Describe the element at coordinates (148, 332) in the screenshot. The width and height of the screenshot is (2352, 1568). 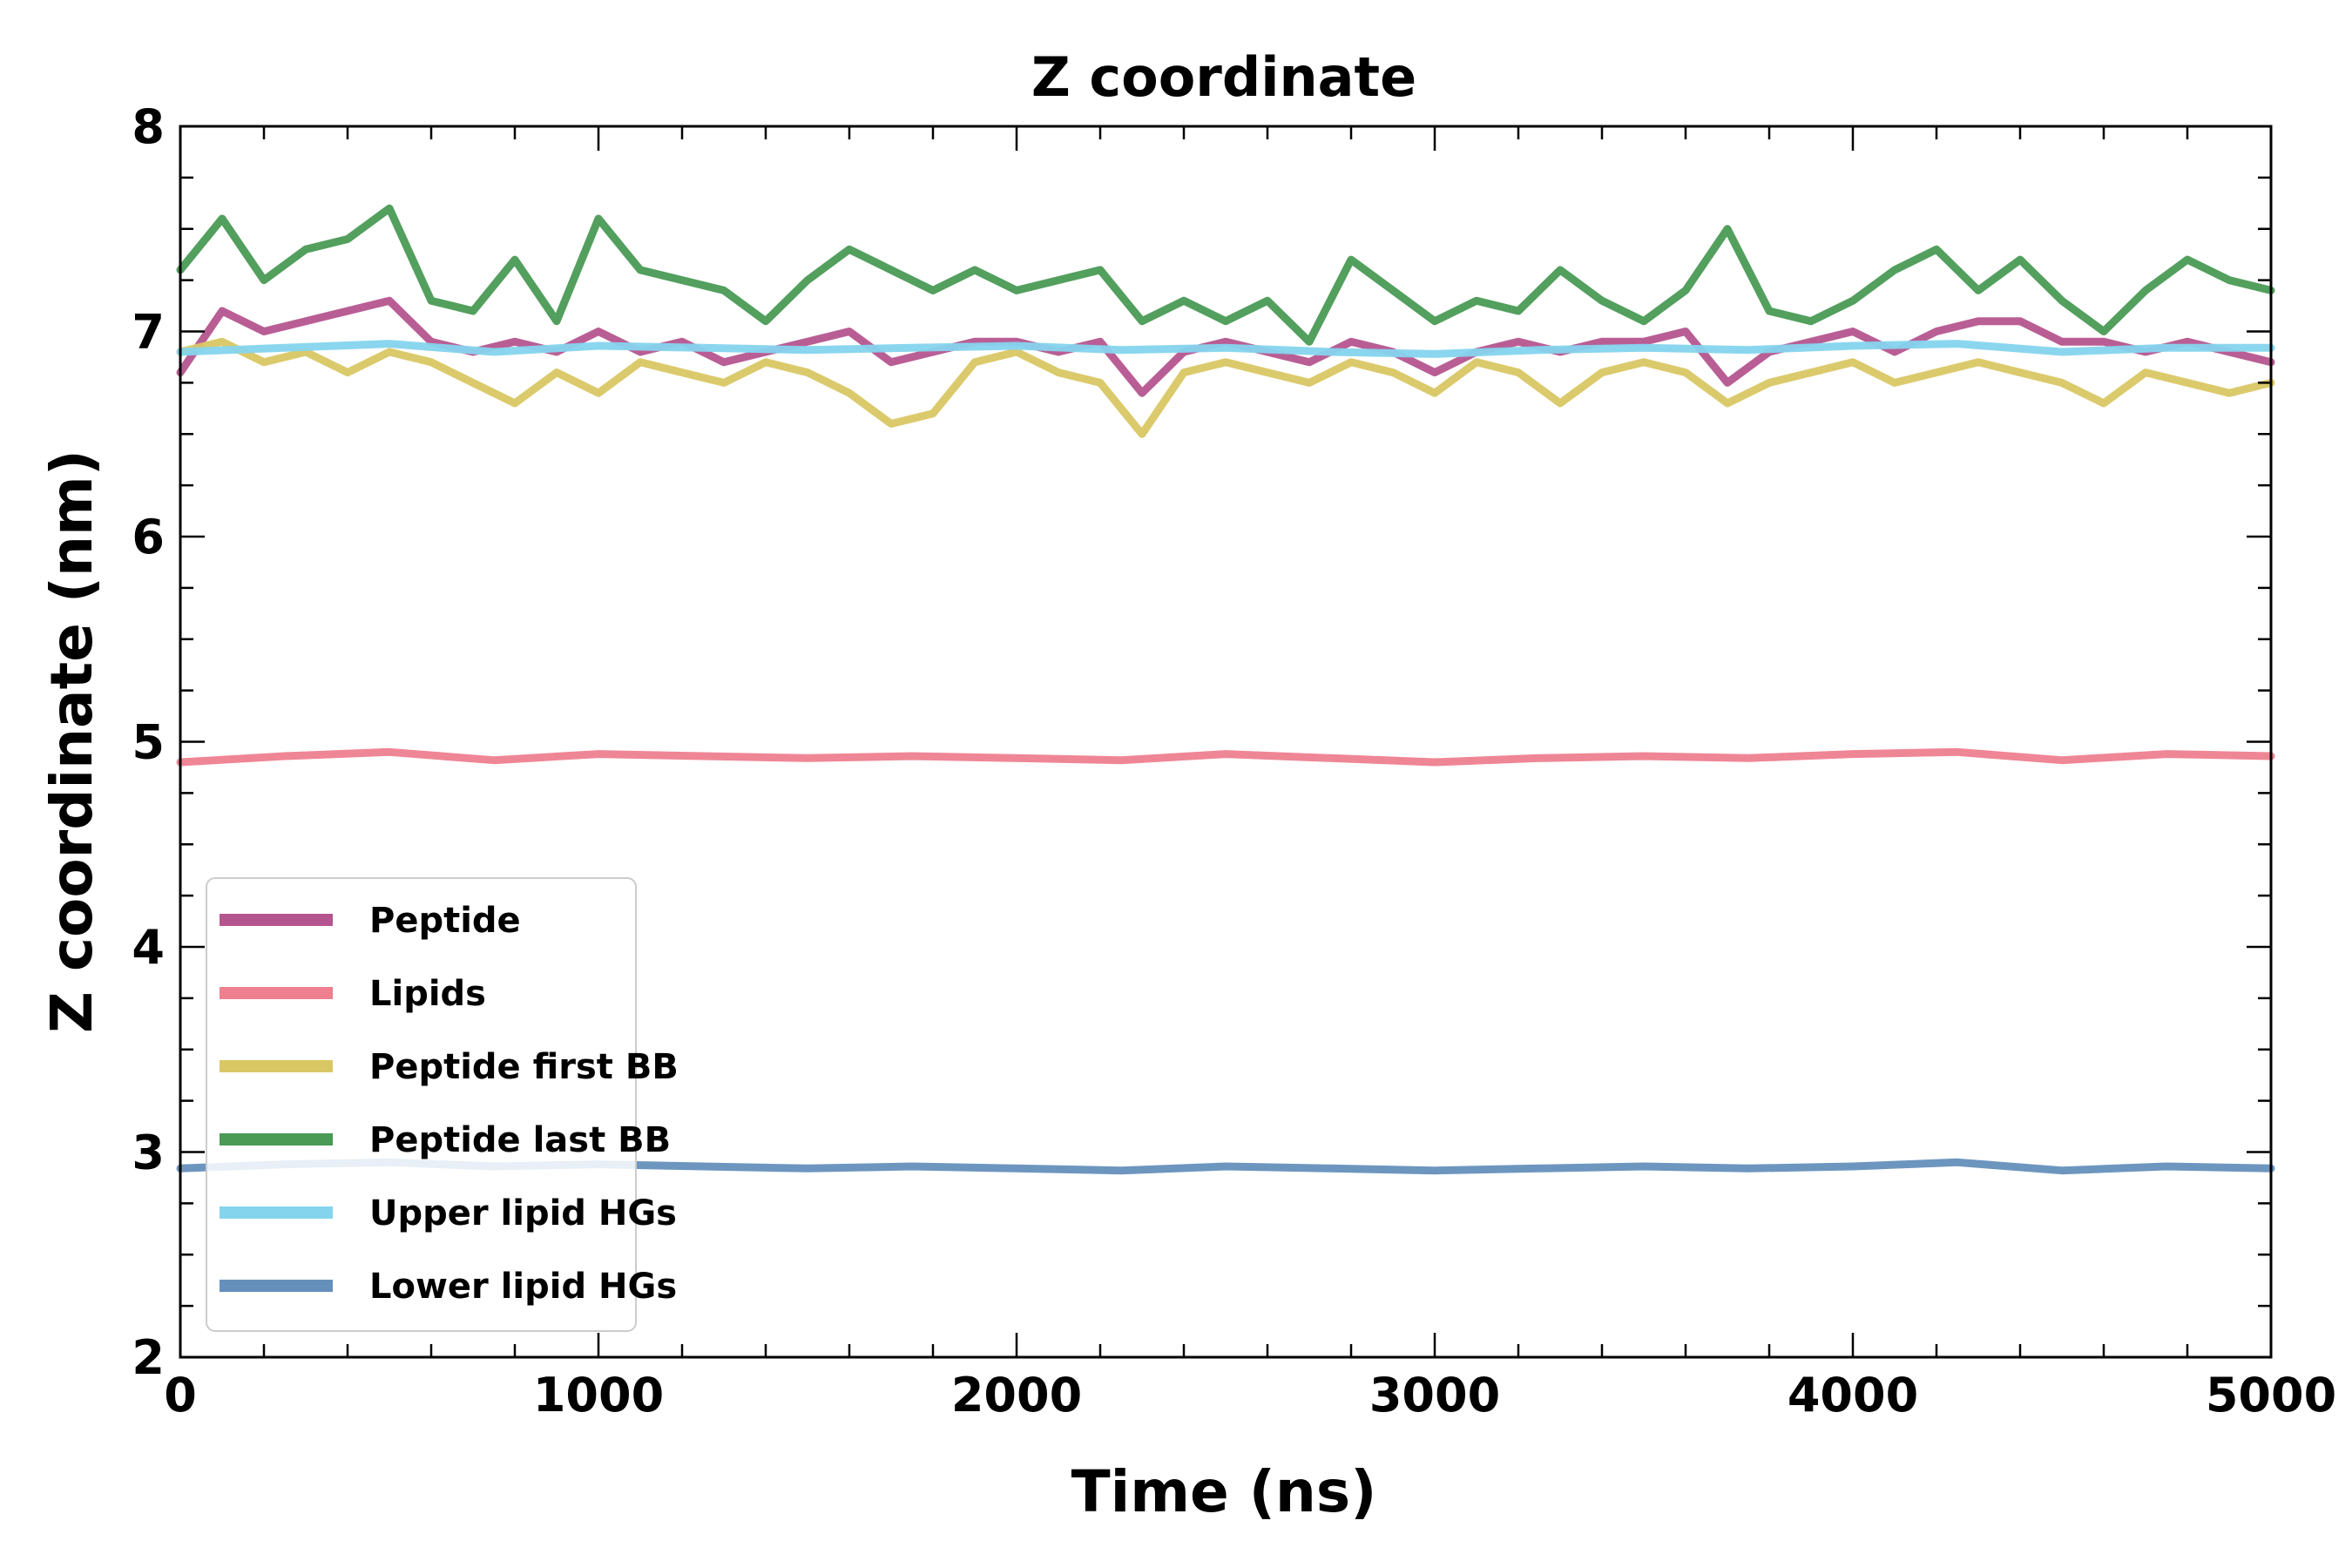
I see `y-tick-label: 7` at that location.